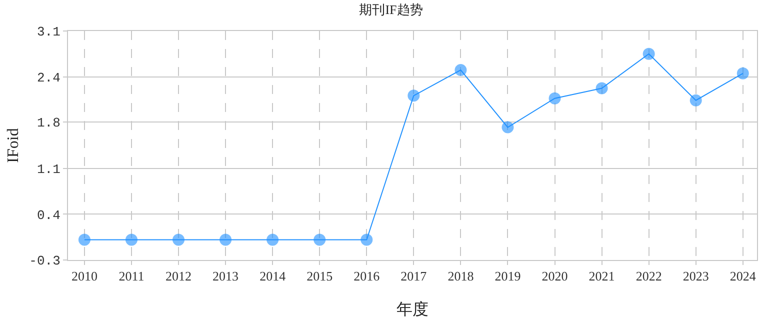  I want to click on x-tick-label: 2017, so click(414, 276).